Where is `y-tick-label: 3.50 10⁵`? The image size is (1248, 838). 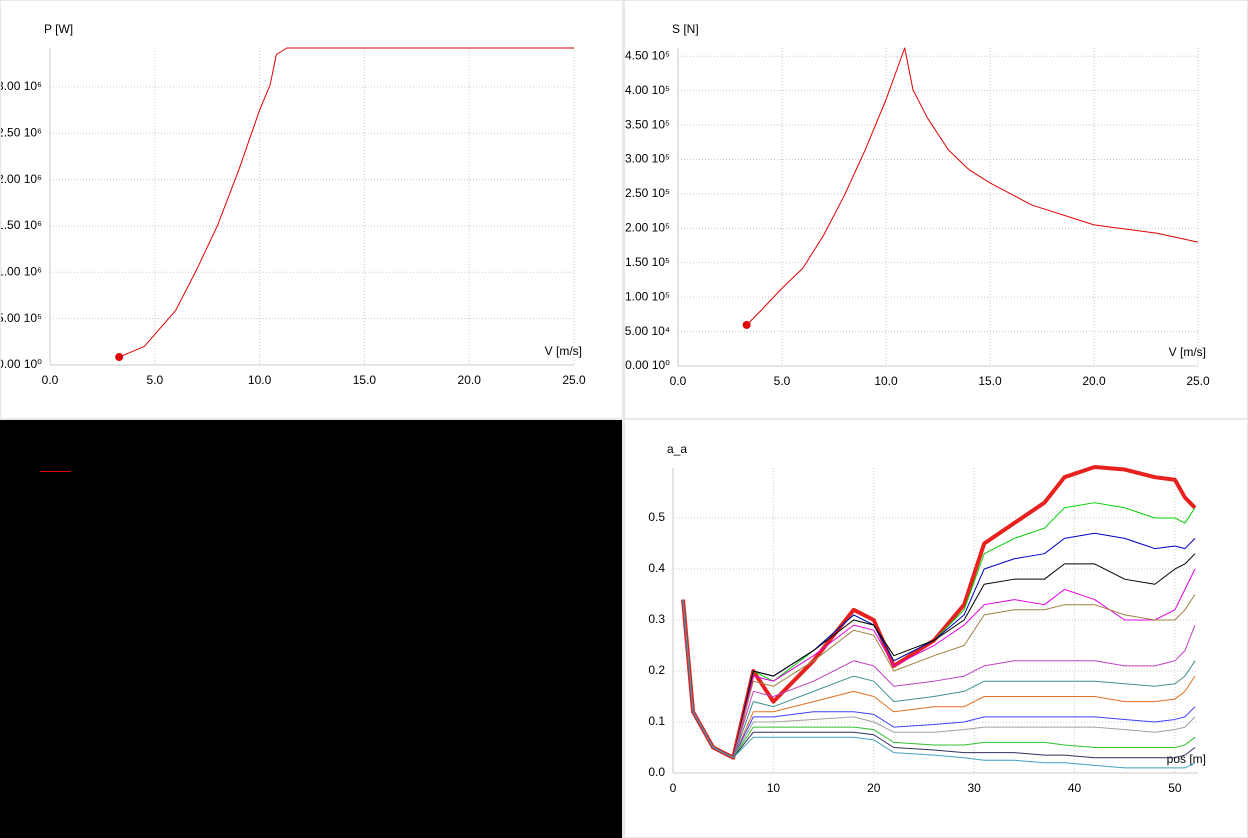
y-tick-label: 3.50 10⁵ is located at coordinates (647, 124).